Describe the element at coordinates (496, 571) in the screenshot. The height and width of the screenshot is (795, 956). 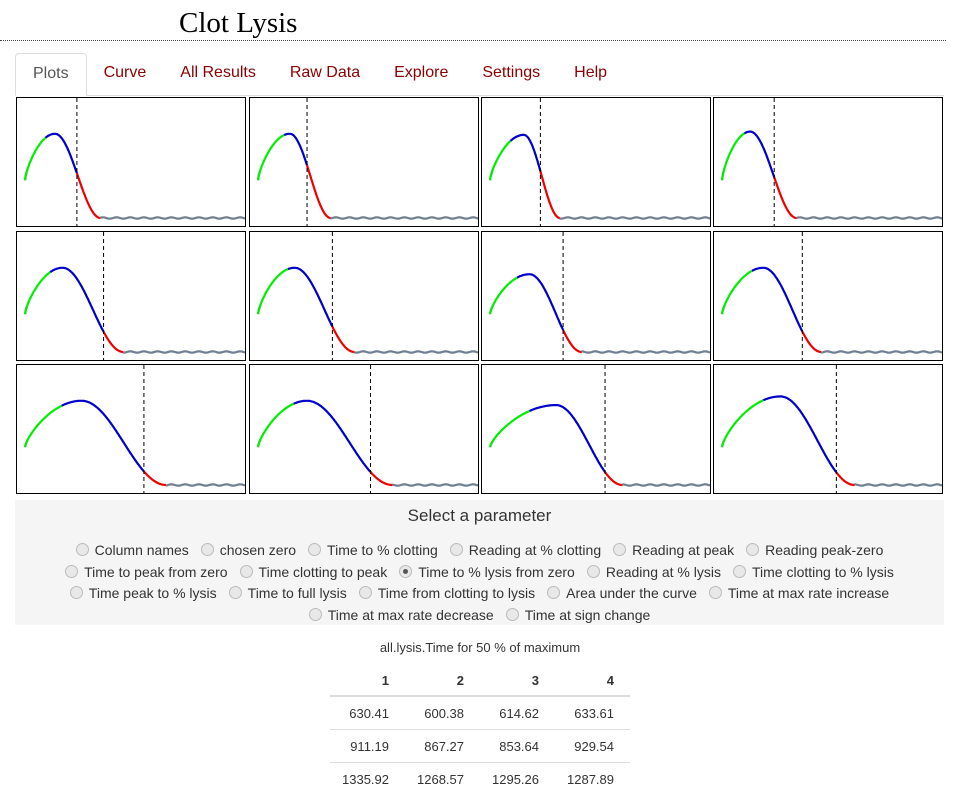
I see `parameter-option-label: Time to % lysis from zero` at that location.